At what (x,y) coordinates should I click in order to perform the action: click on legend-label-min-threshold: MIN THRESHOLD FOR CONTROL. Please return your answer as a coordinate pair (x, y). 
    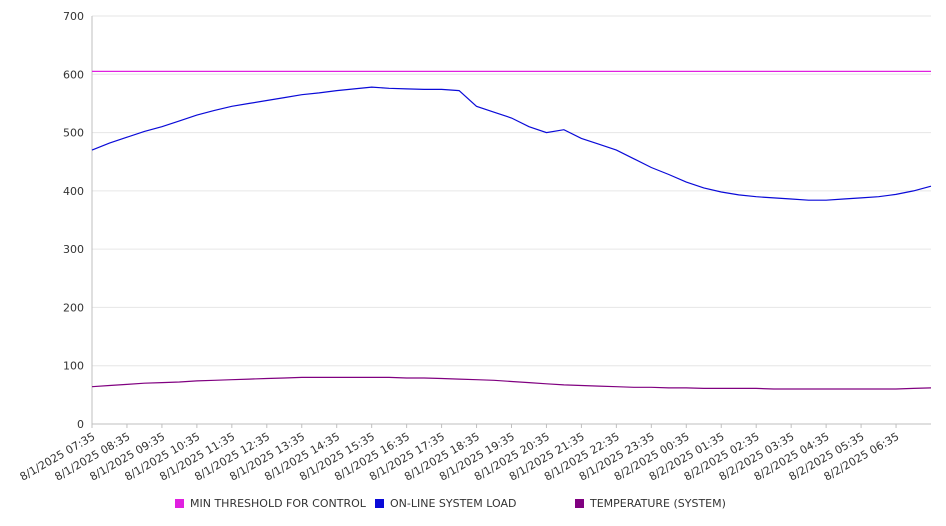
    Looking at the image, I should click on (278, 503).